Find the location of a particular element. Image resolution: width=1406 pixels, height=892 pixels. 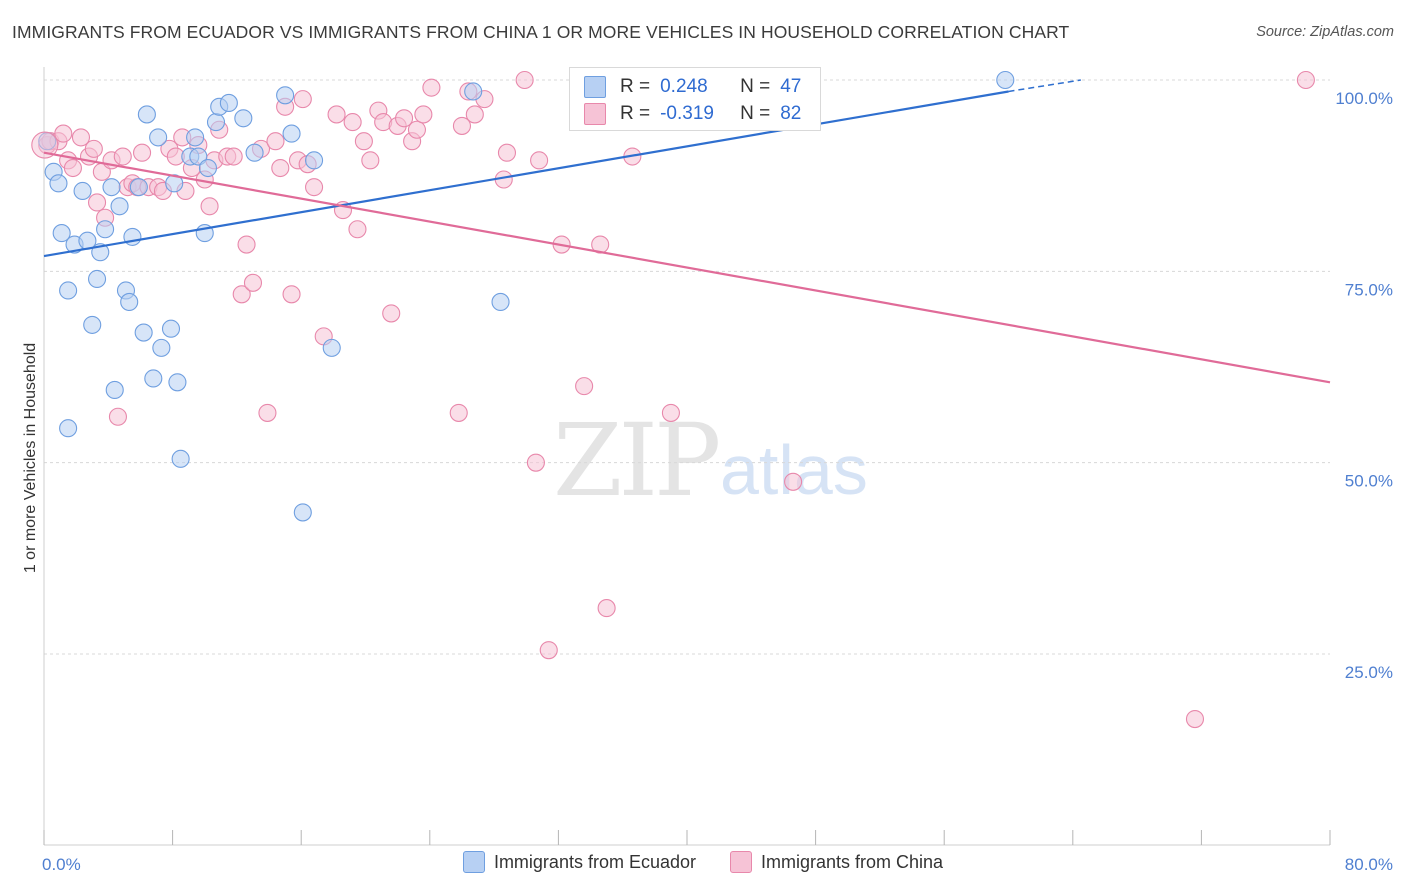

source-label: Source: ZipAtlas.com is located at coordinates (1325, 32).